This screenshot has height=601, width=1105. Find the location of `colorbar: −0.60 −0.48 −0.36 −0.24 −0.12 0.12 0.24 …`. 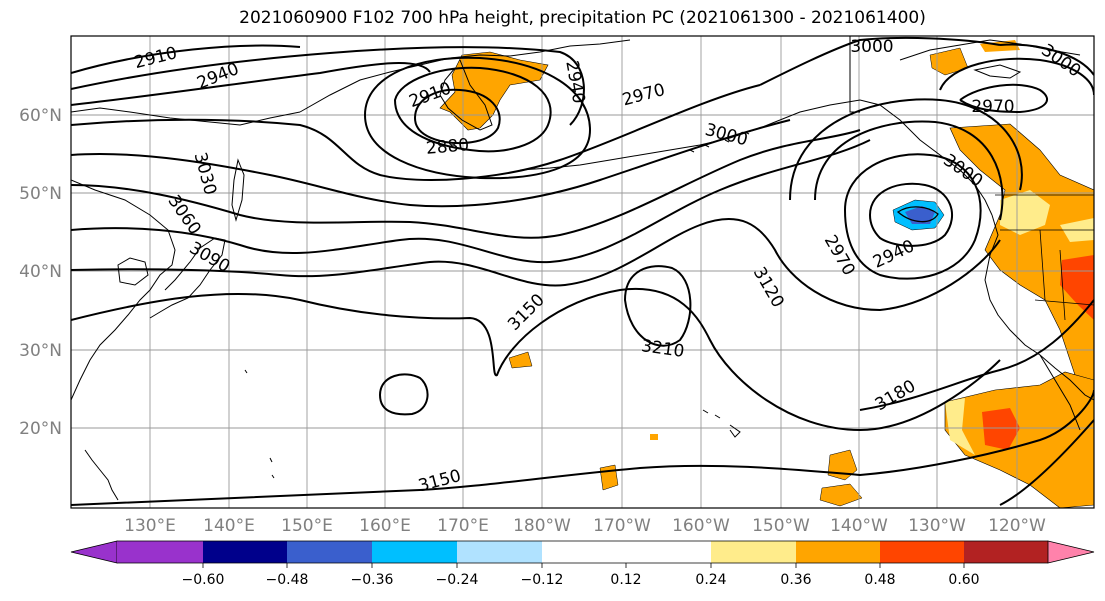

colorbar: −0.60 −0.48 −0.36 −0.24 −0.12 0.12 0.24 … is located at coordinates (582, 564).